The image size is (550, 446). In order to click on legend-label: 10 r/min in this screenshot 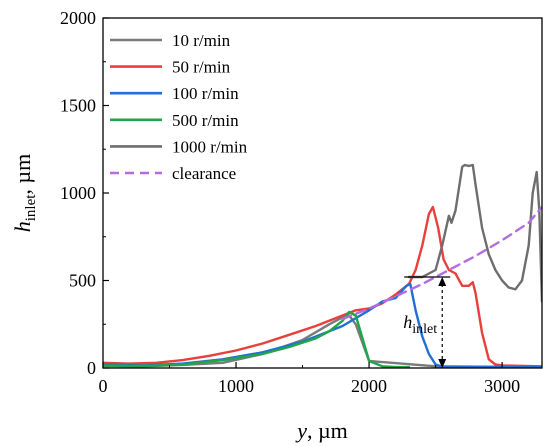, I will do `click(201, 40)`.